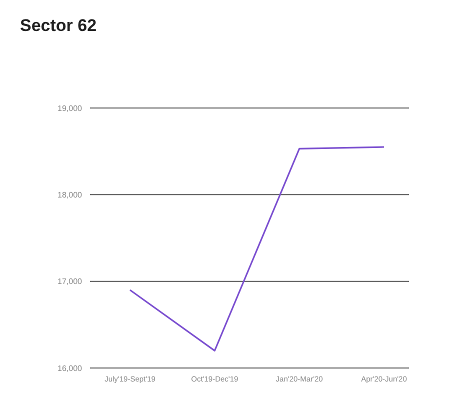 The width and height of the screenshot is (467, 400). Describe the element at coordinates (70, 108) in the screenshot. I see `y-tick-label: 19,000` at that location.